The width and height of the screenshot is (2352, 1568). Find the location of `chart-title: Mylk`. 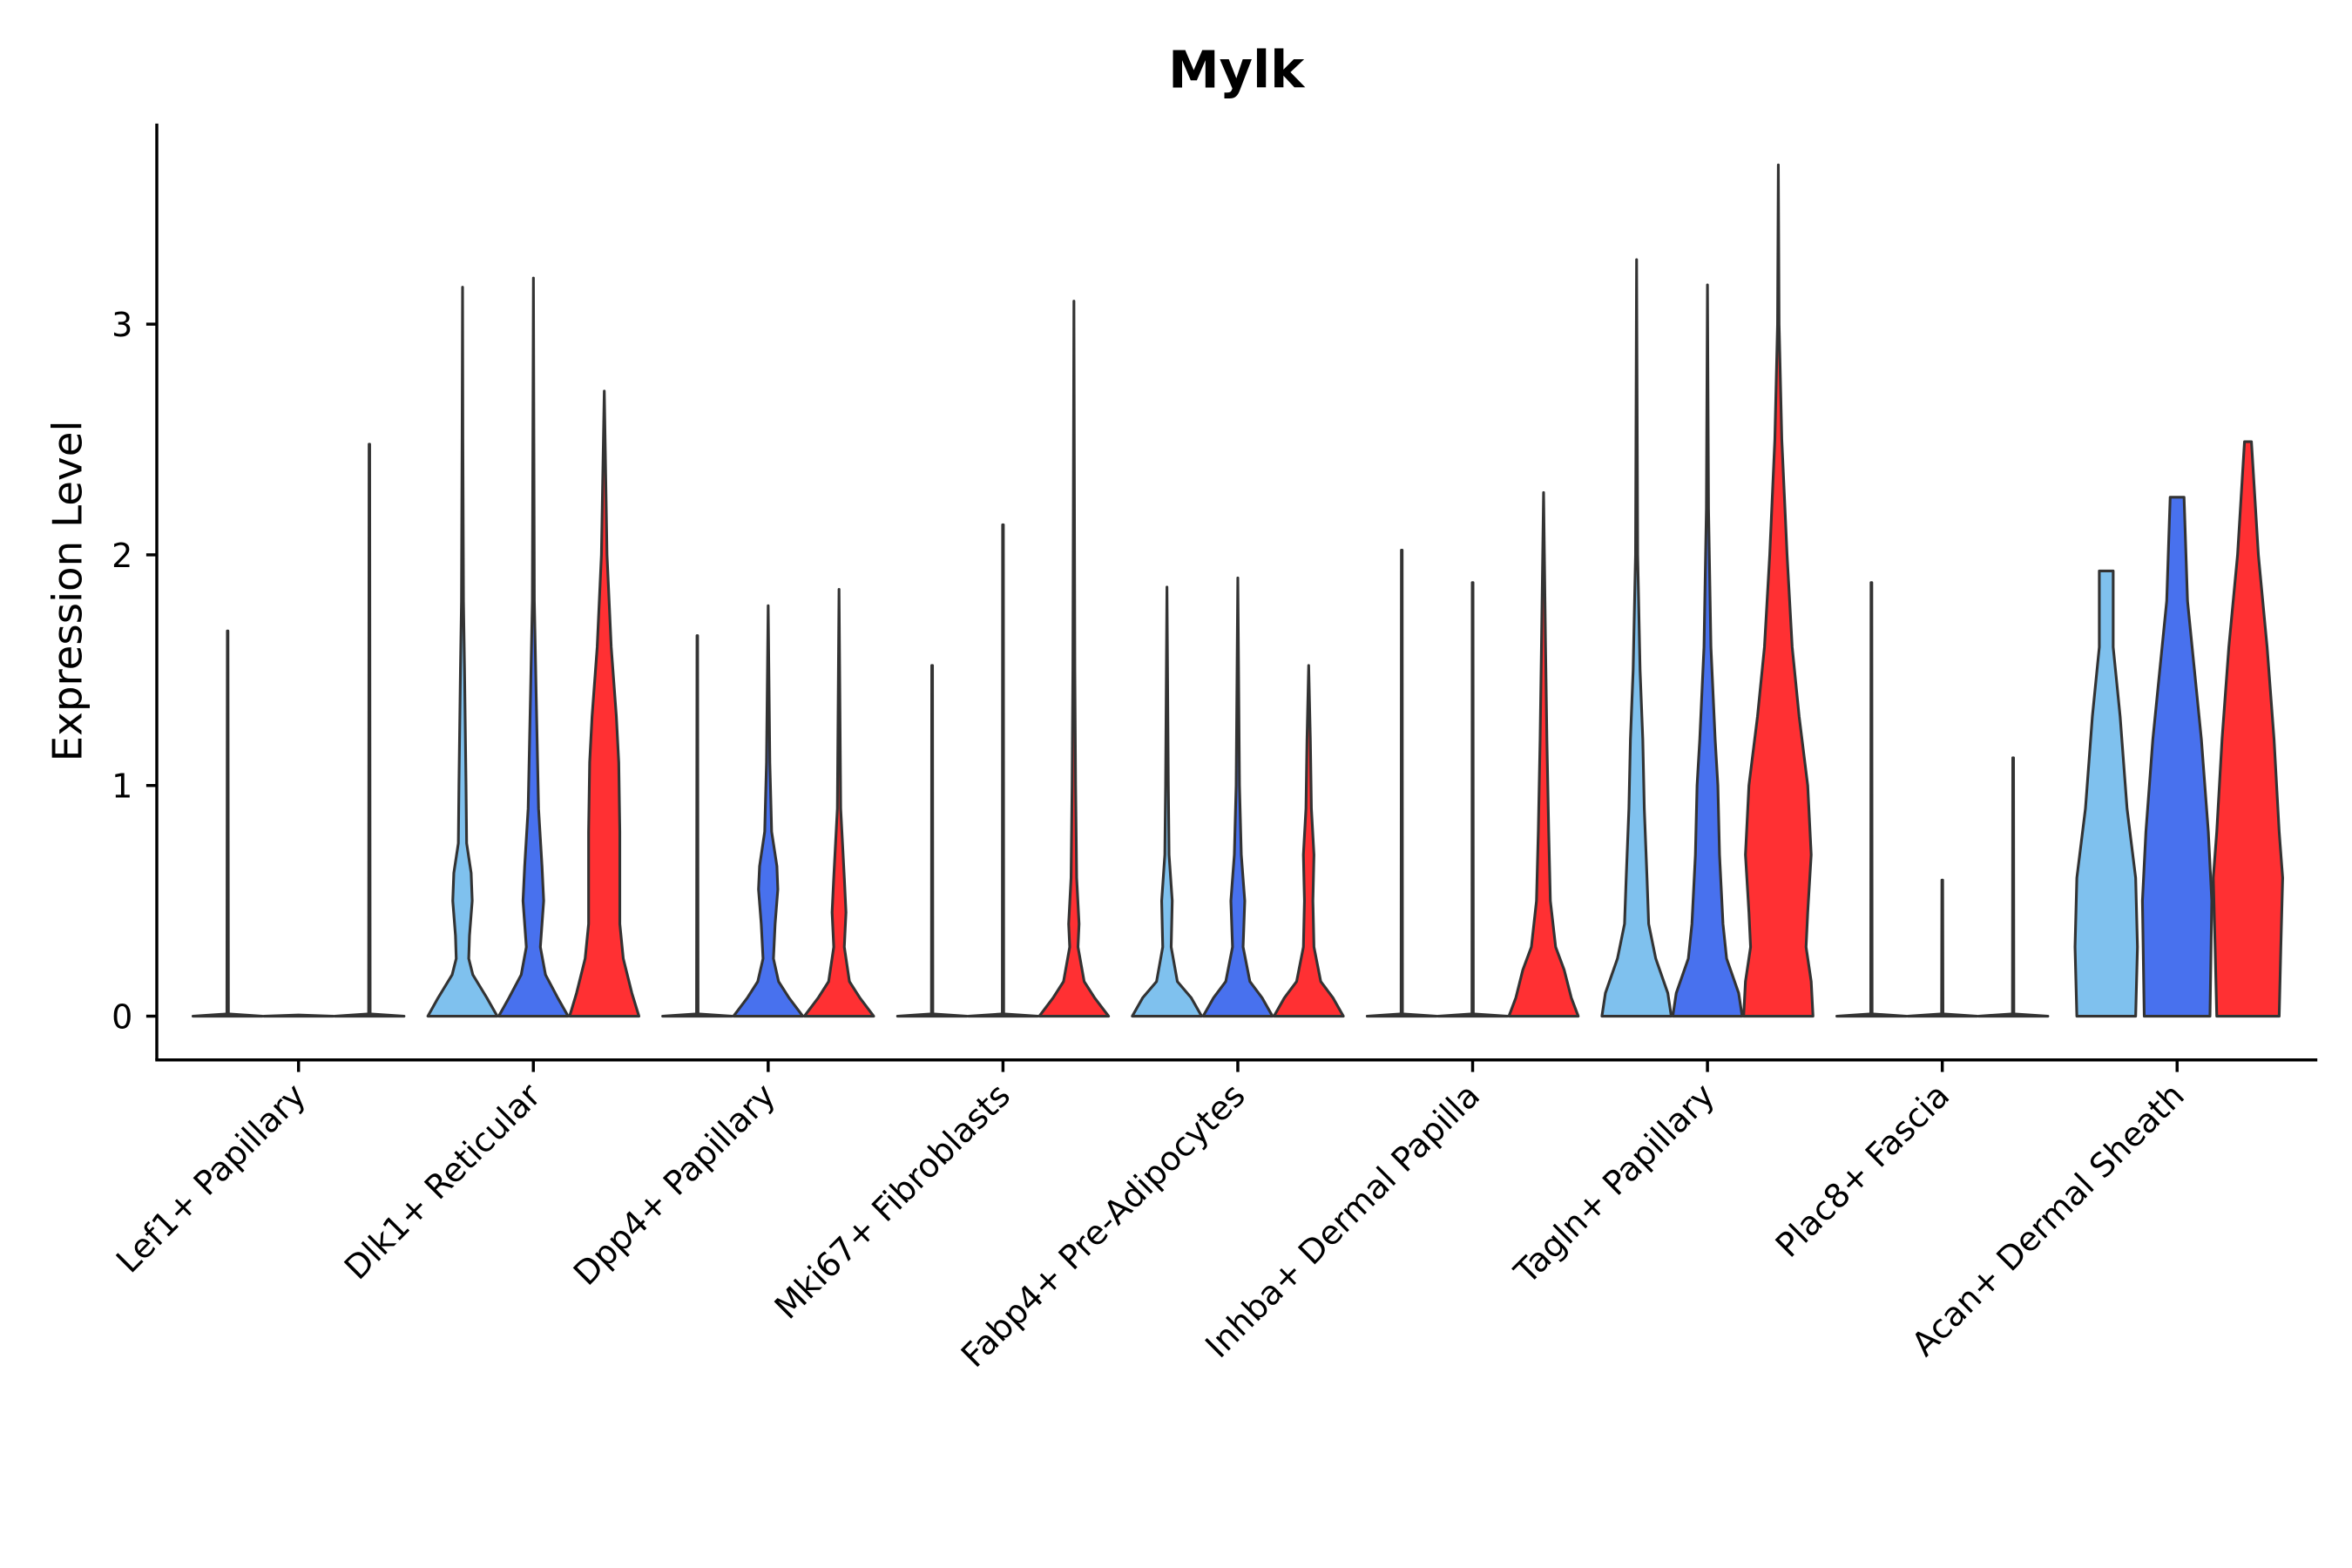

chart-title: Mylk is located at coordinates (1237, 69).